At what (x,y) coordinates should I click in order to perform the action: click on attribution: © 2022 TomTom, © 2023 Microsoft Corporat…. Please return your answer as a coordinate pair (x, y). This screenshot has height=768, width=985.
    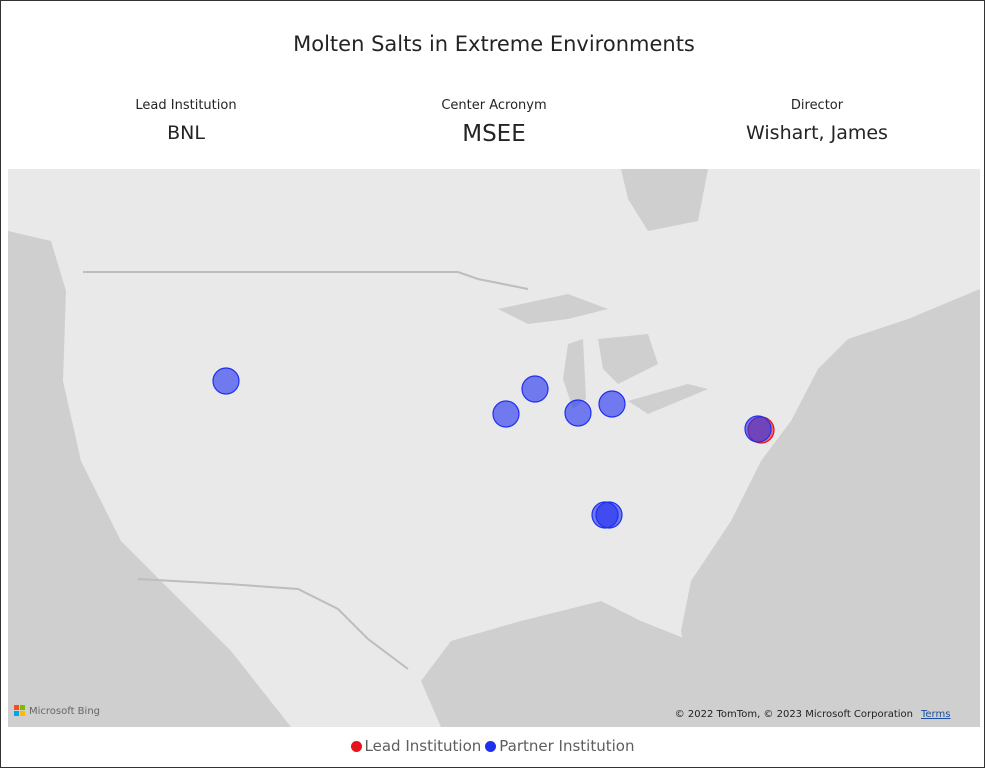
    Looking at the image, I should click on (794, 714).